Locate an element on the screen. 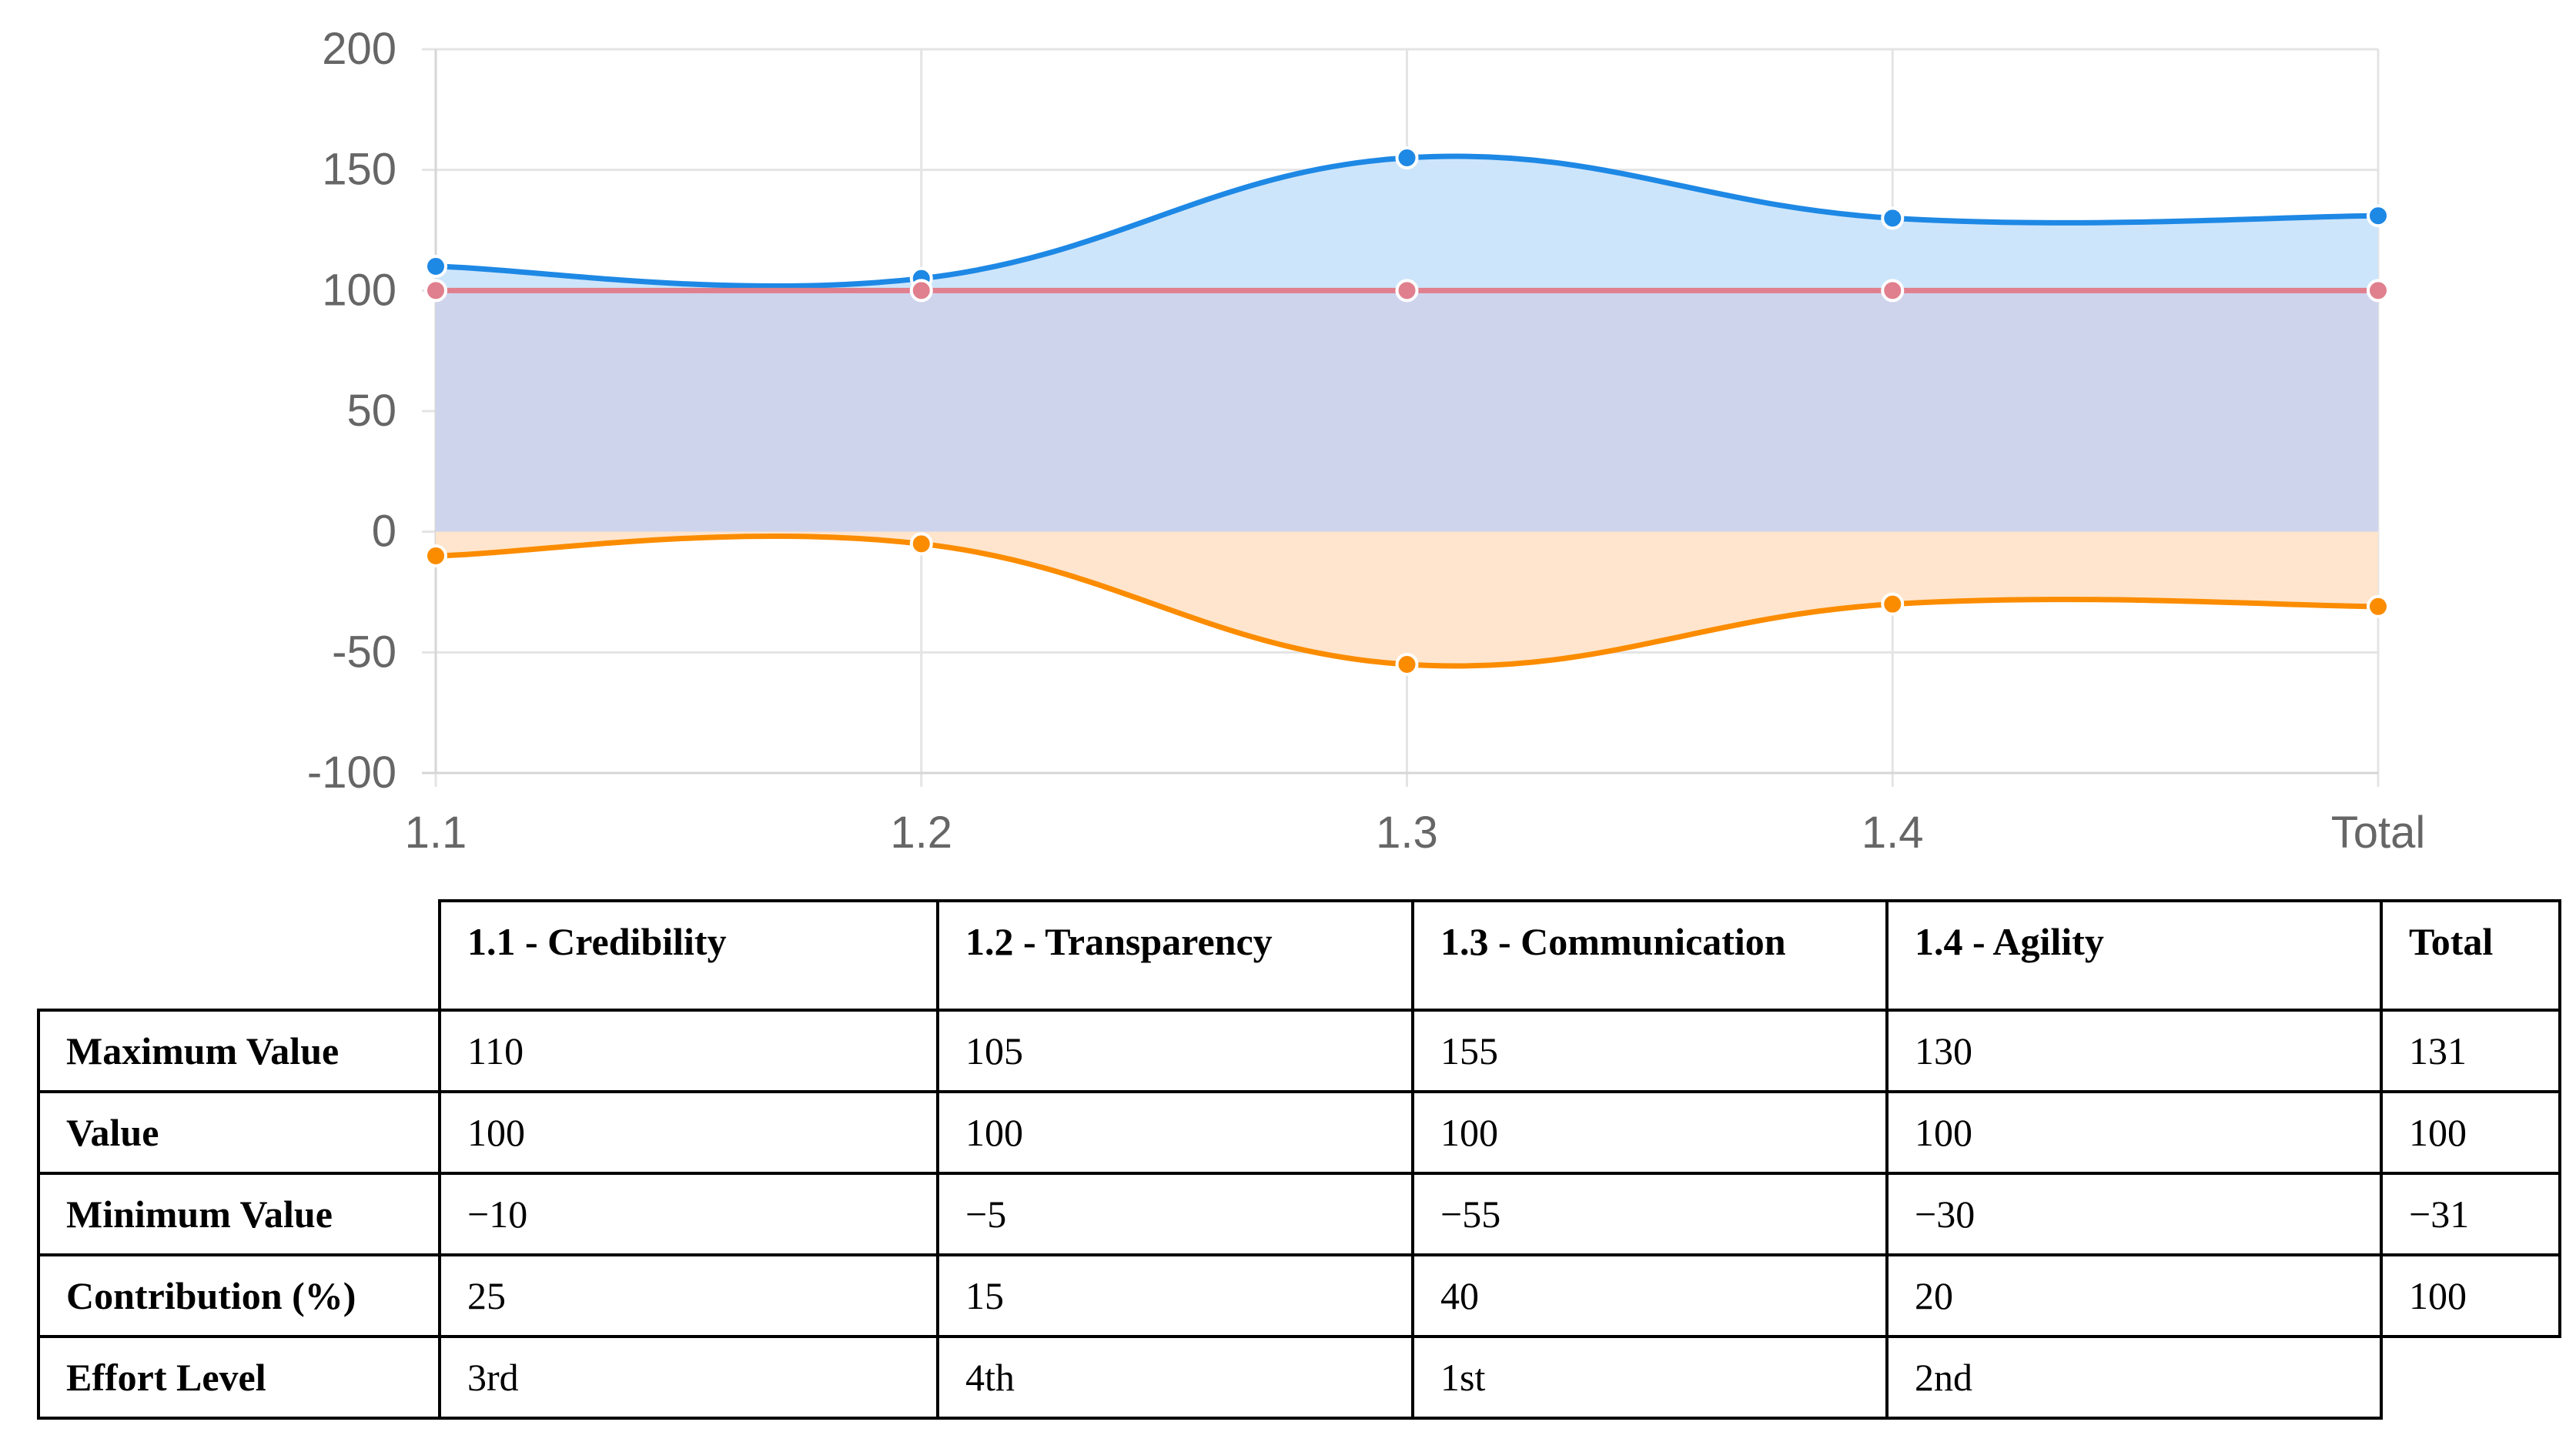 Image resolution: width=2576 pixels, height=1442 pixels. row-label: Minimum Value is located at coordinates (239, 1214).